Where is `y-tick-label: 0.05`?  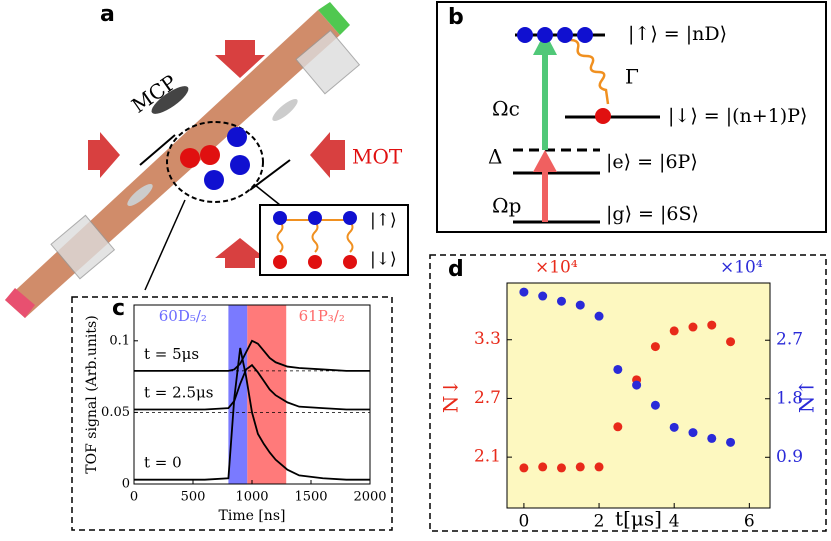 y-tick-label: 0.05 is located at coordinates (115, 412).